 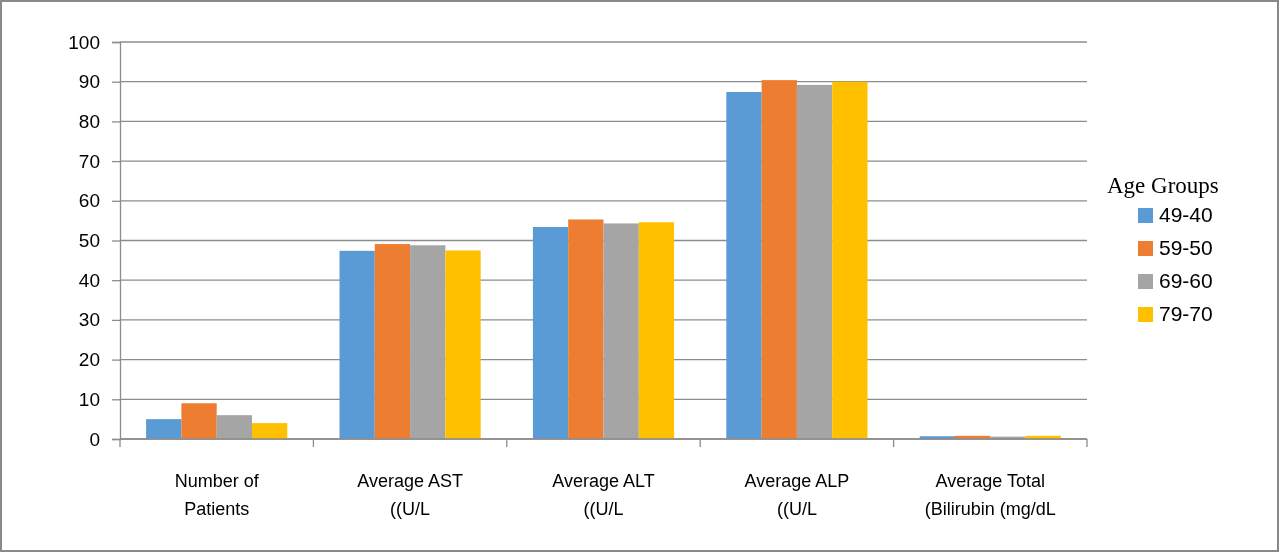 What do you see at coordinates (1186, 247) in the screenshot?
I see `legend-label: 59-50` at bounding box center [1186, 247].